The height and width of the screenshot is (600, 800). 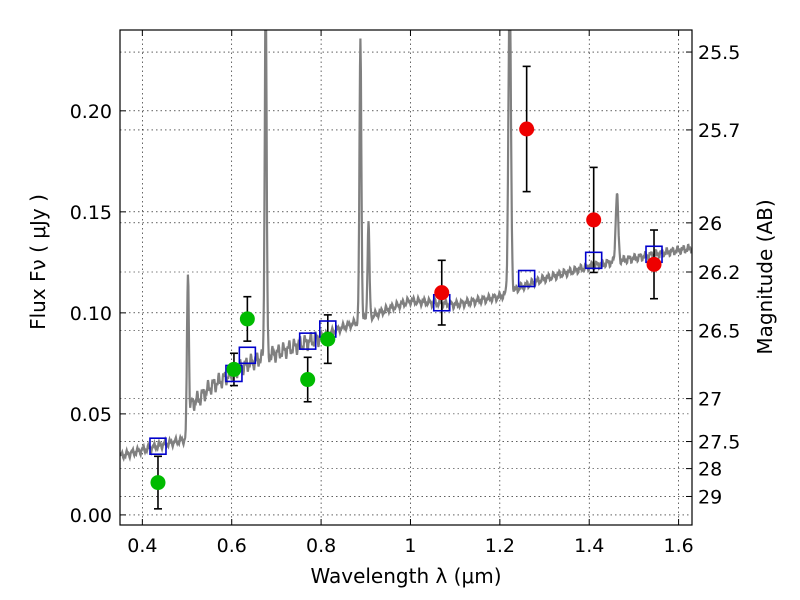 I want to click on x-tick-label: 1.4, so click(x=589, y=546).